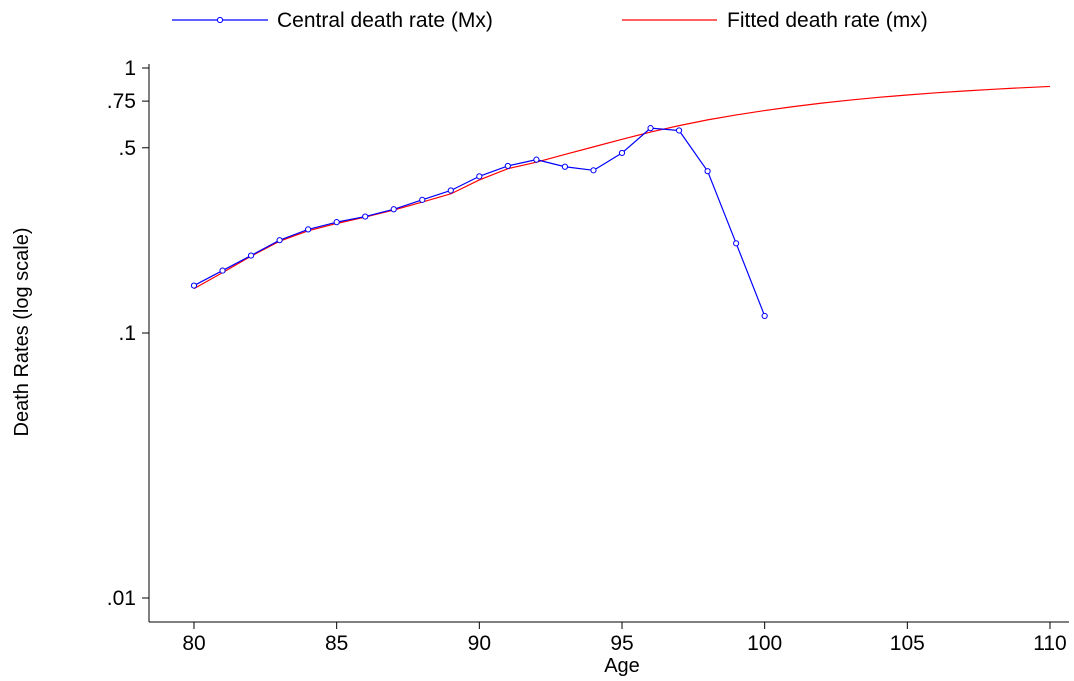 This screenshot has height=681, width=1074. Describe the element at coordinates (127, 148) in the screenshot. I see `y-tick-label-0.5: .5` at that location.